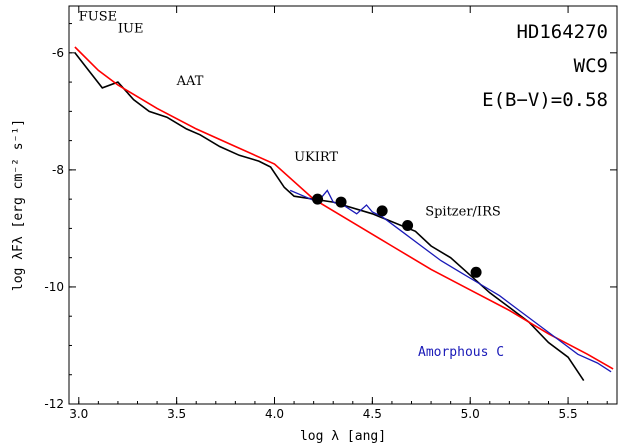 This screenshot has width=627, height=447. I want to click on x-tick-label: 5.5, so click(568, 414).